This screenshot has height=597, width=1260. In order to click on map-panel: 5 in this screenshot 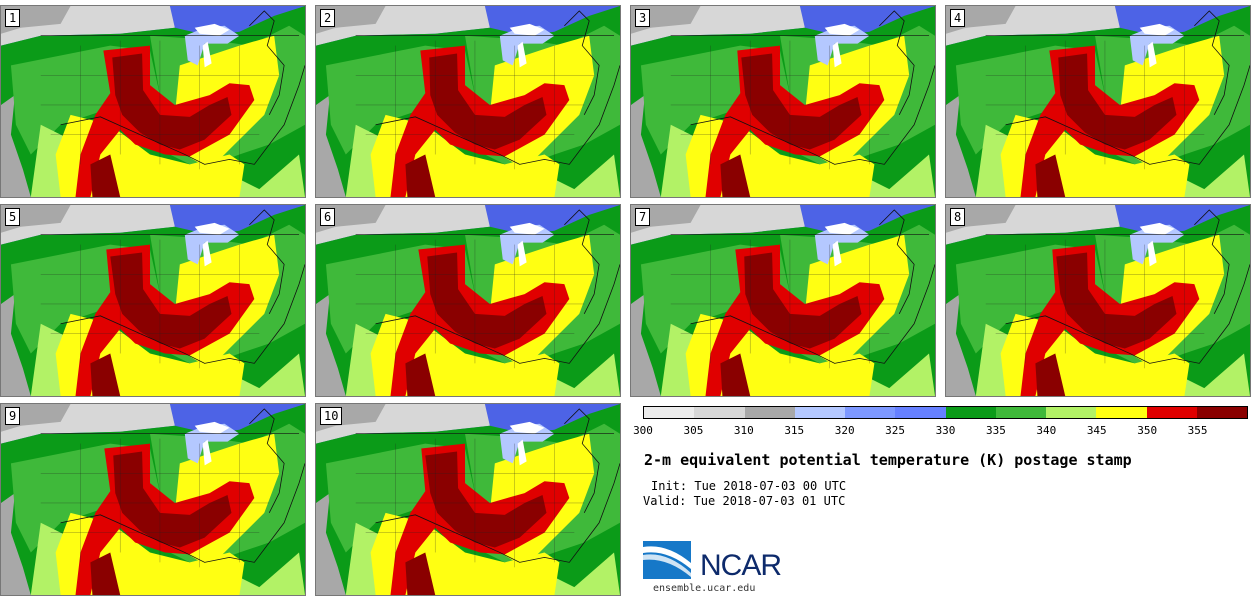, I will do `click(153, 300)`.